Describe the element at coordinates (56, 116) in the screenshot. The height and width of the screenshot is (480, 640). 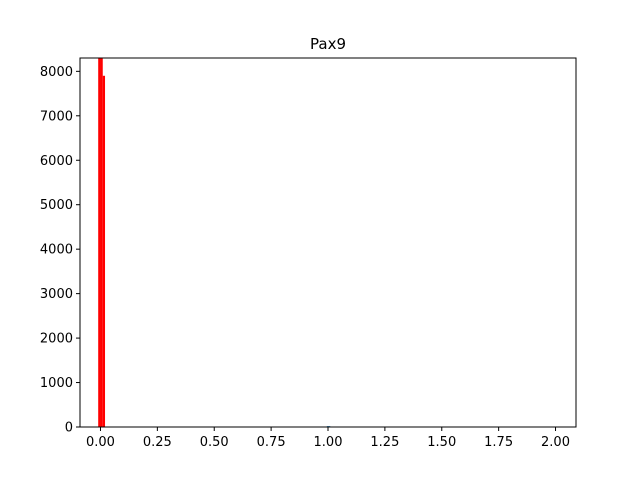
I see `y-tick-label: 7000` at that location.